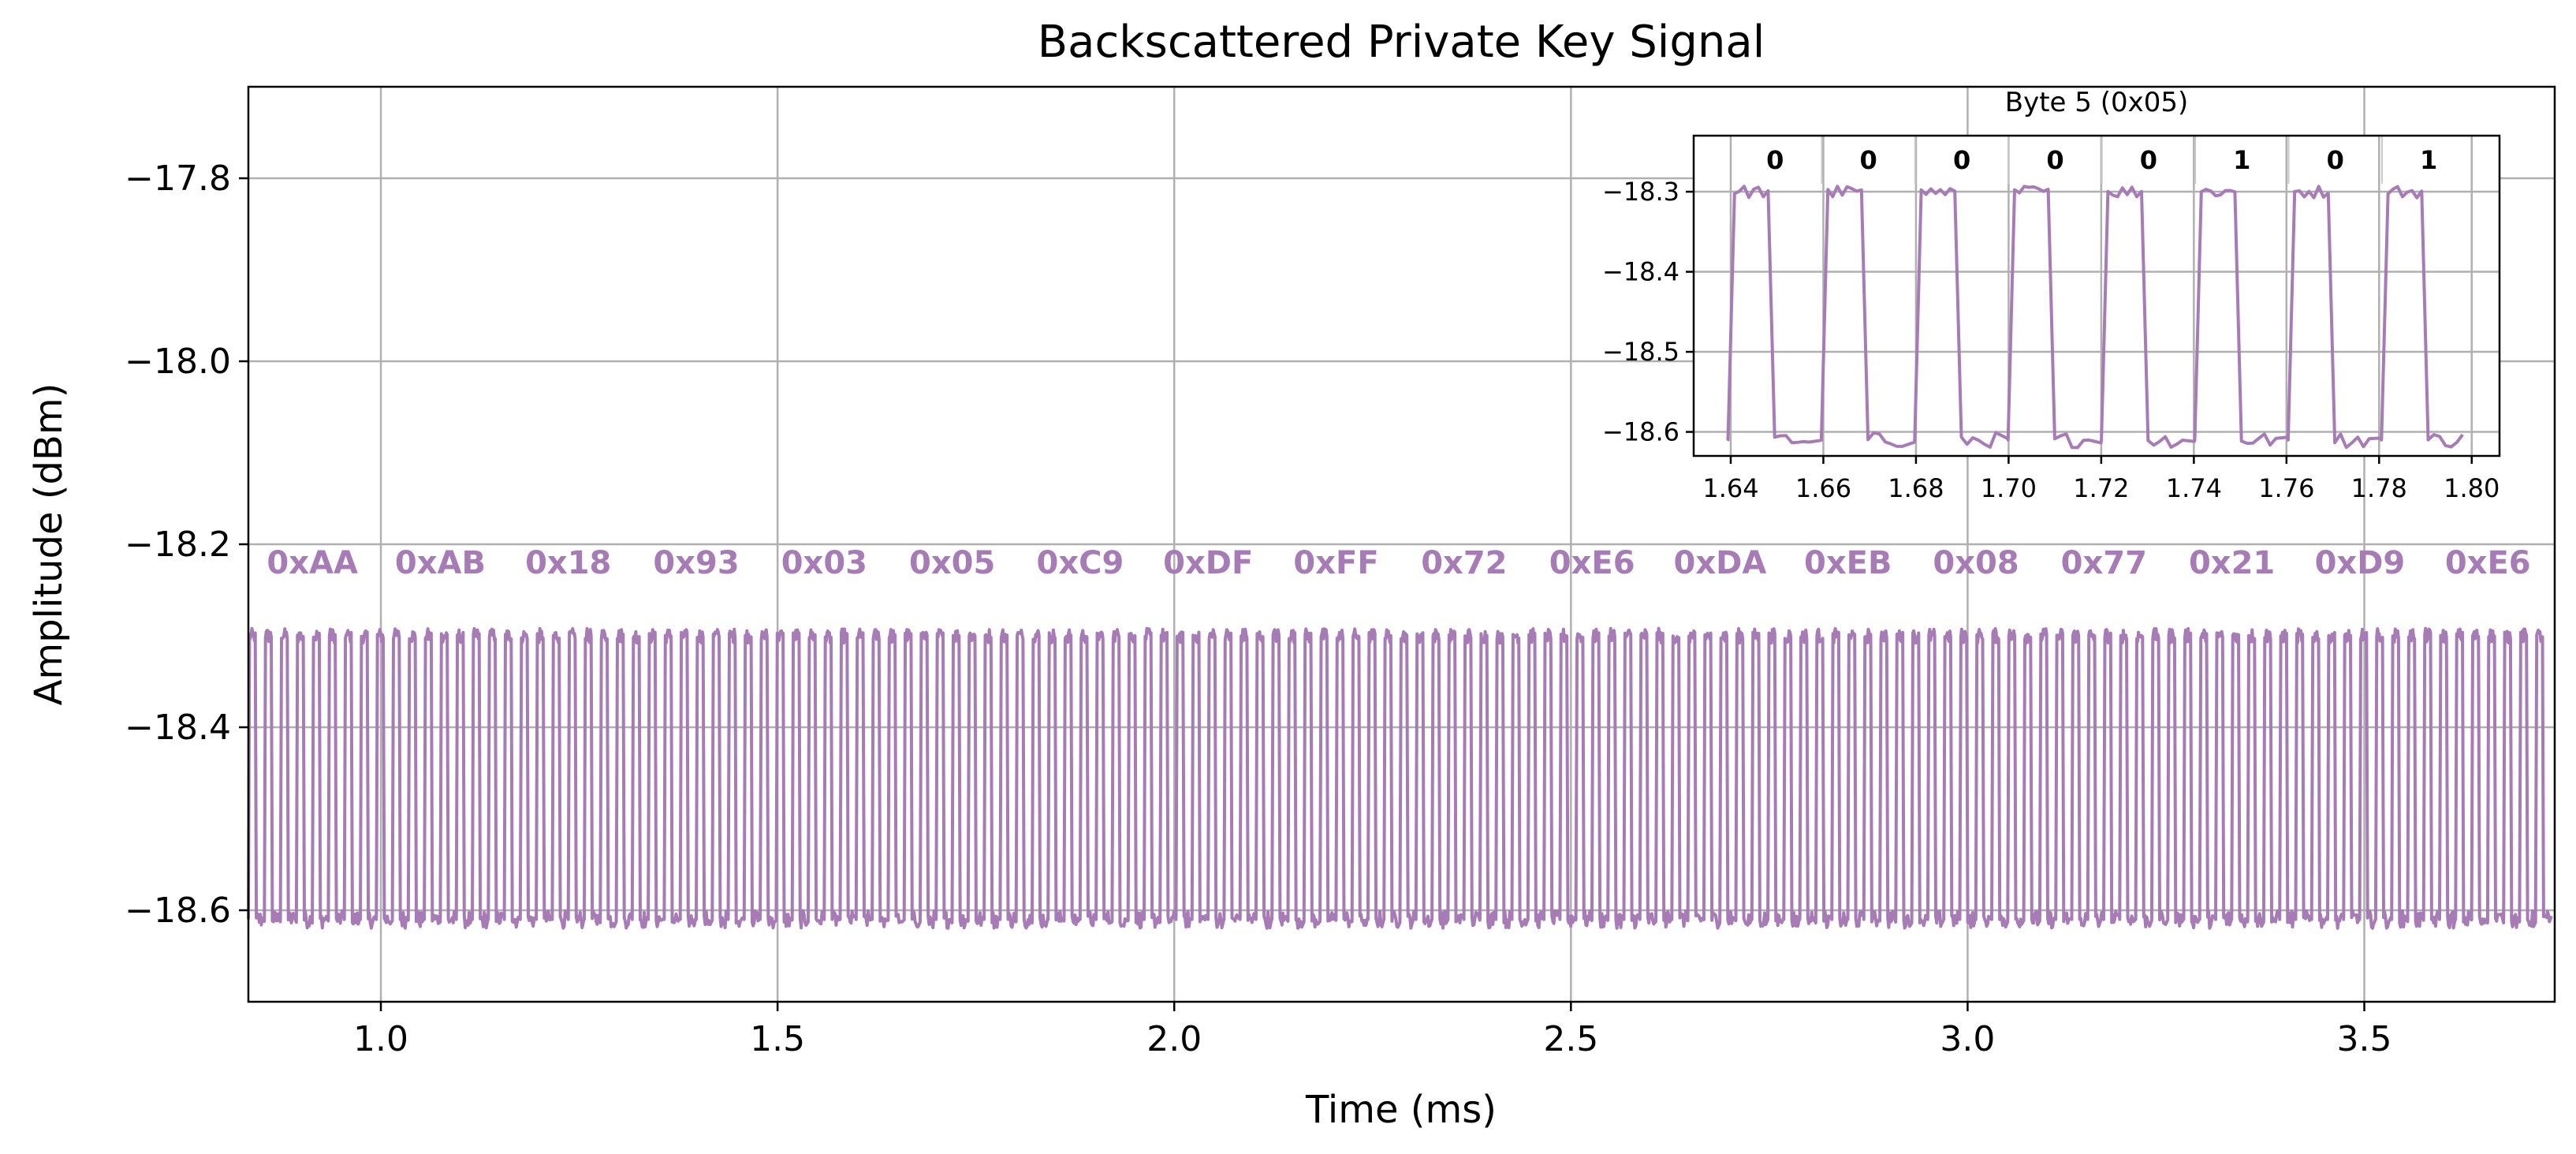 This screenshot has width=2576, height=1154. I want to click on inset-x-tick-label: 1.74, so click(2194, 488).